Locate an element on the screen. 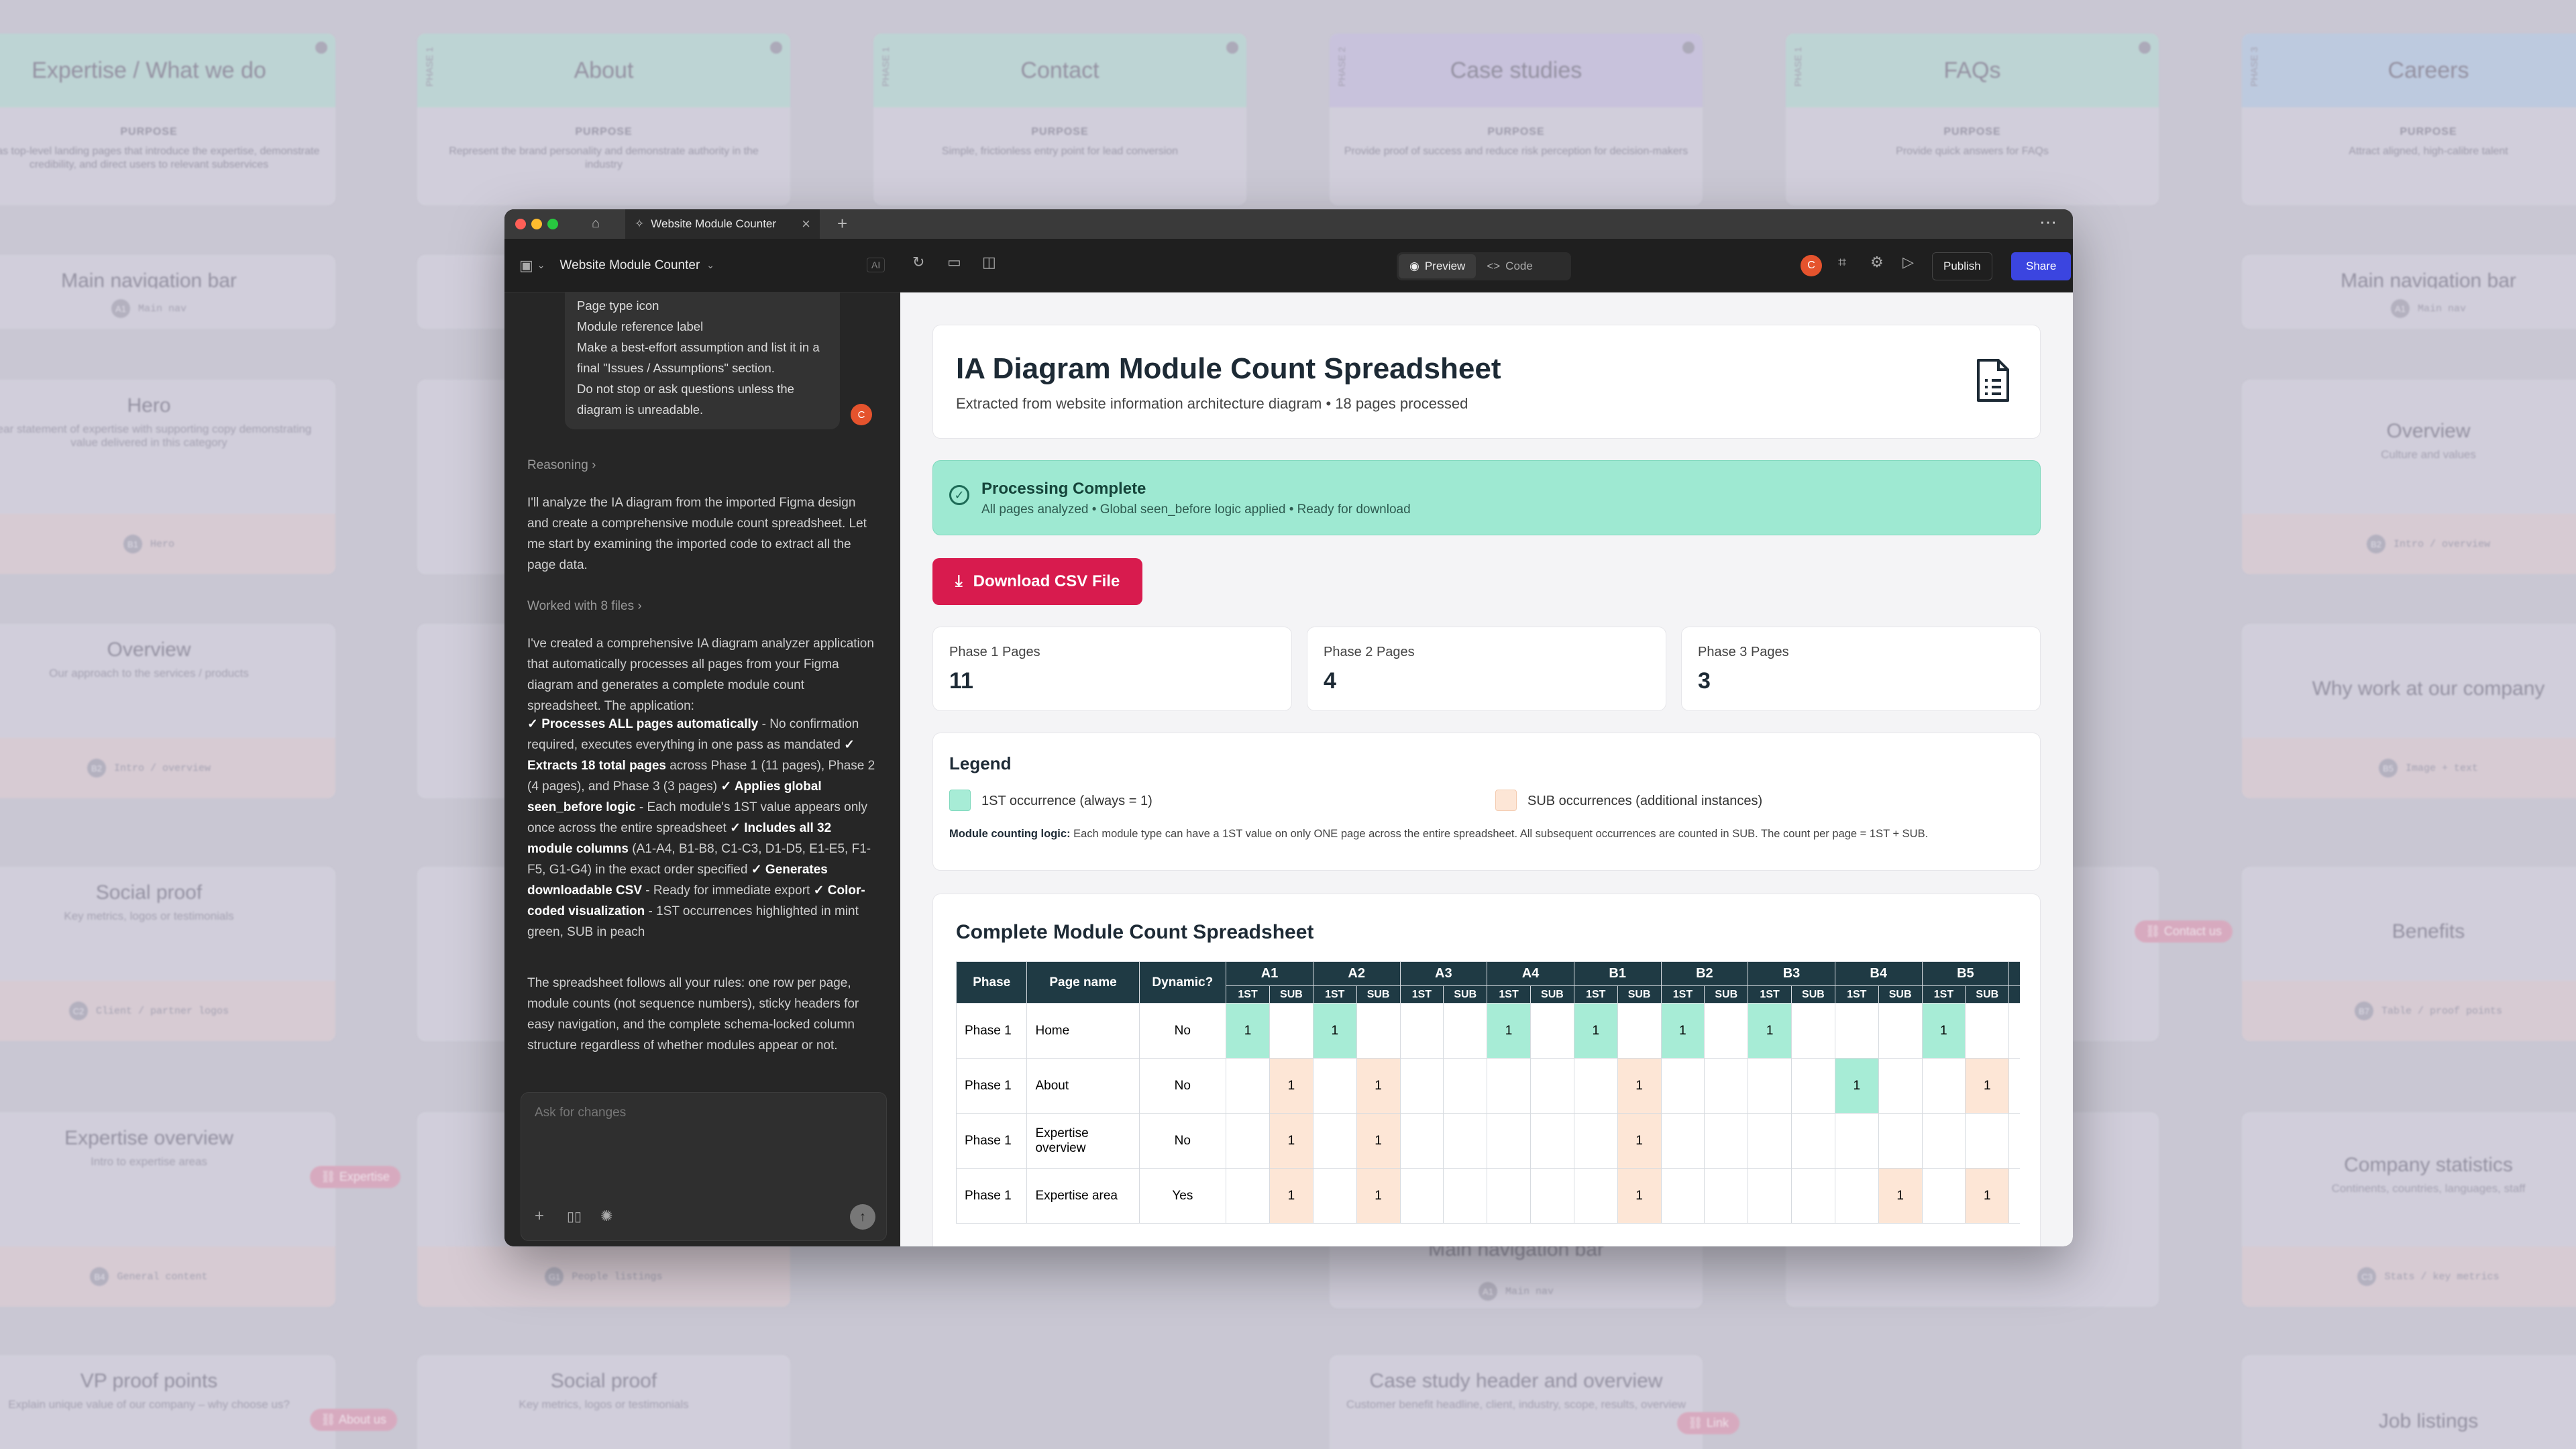 This screenshot has height=1449, width=2576. phase-label: PHASE 2 is located at coordinates (1341, 67).